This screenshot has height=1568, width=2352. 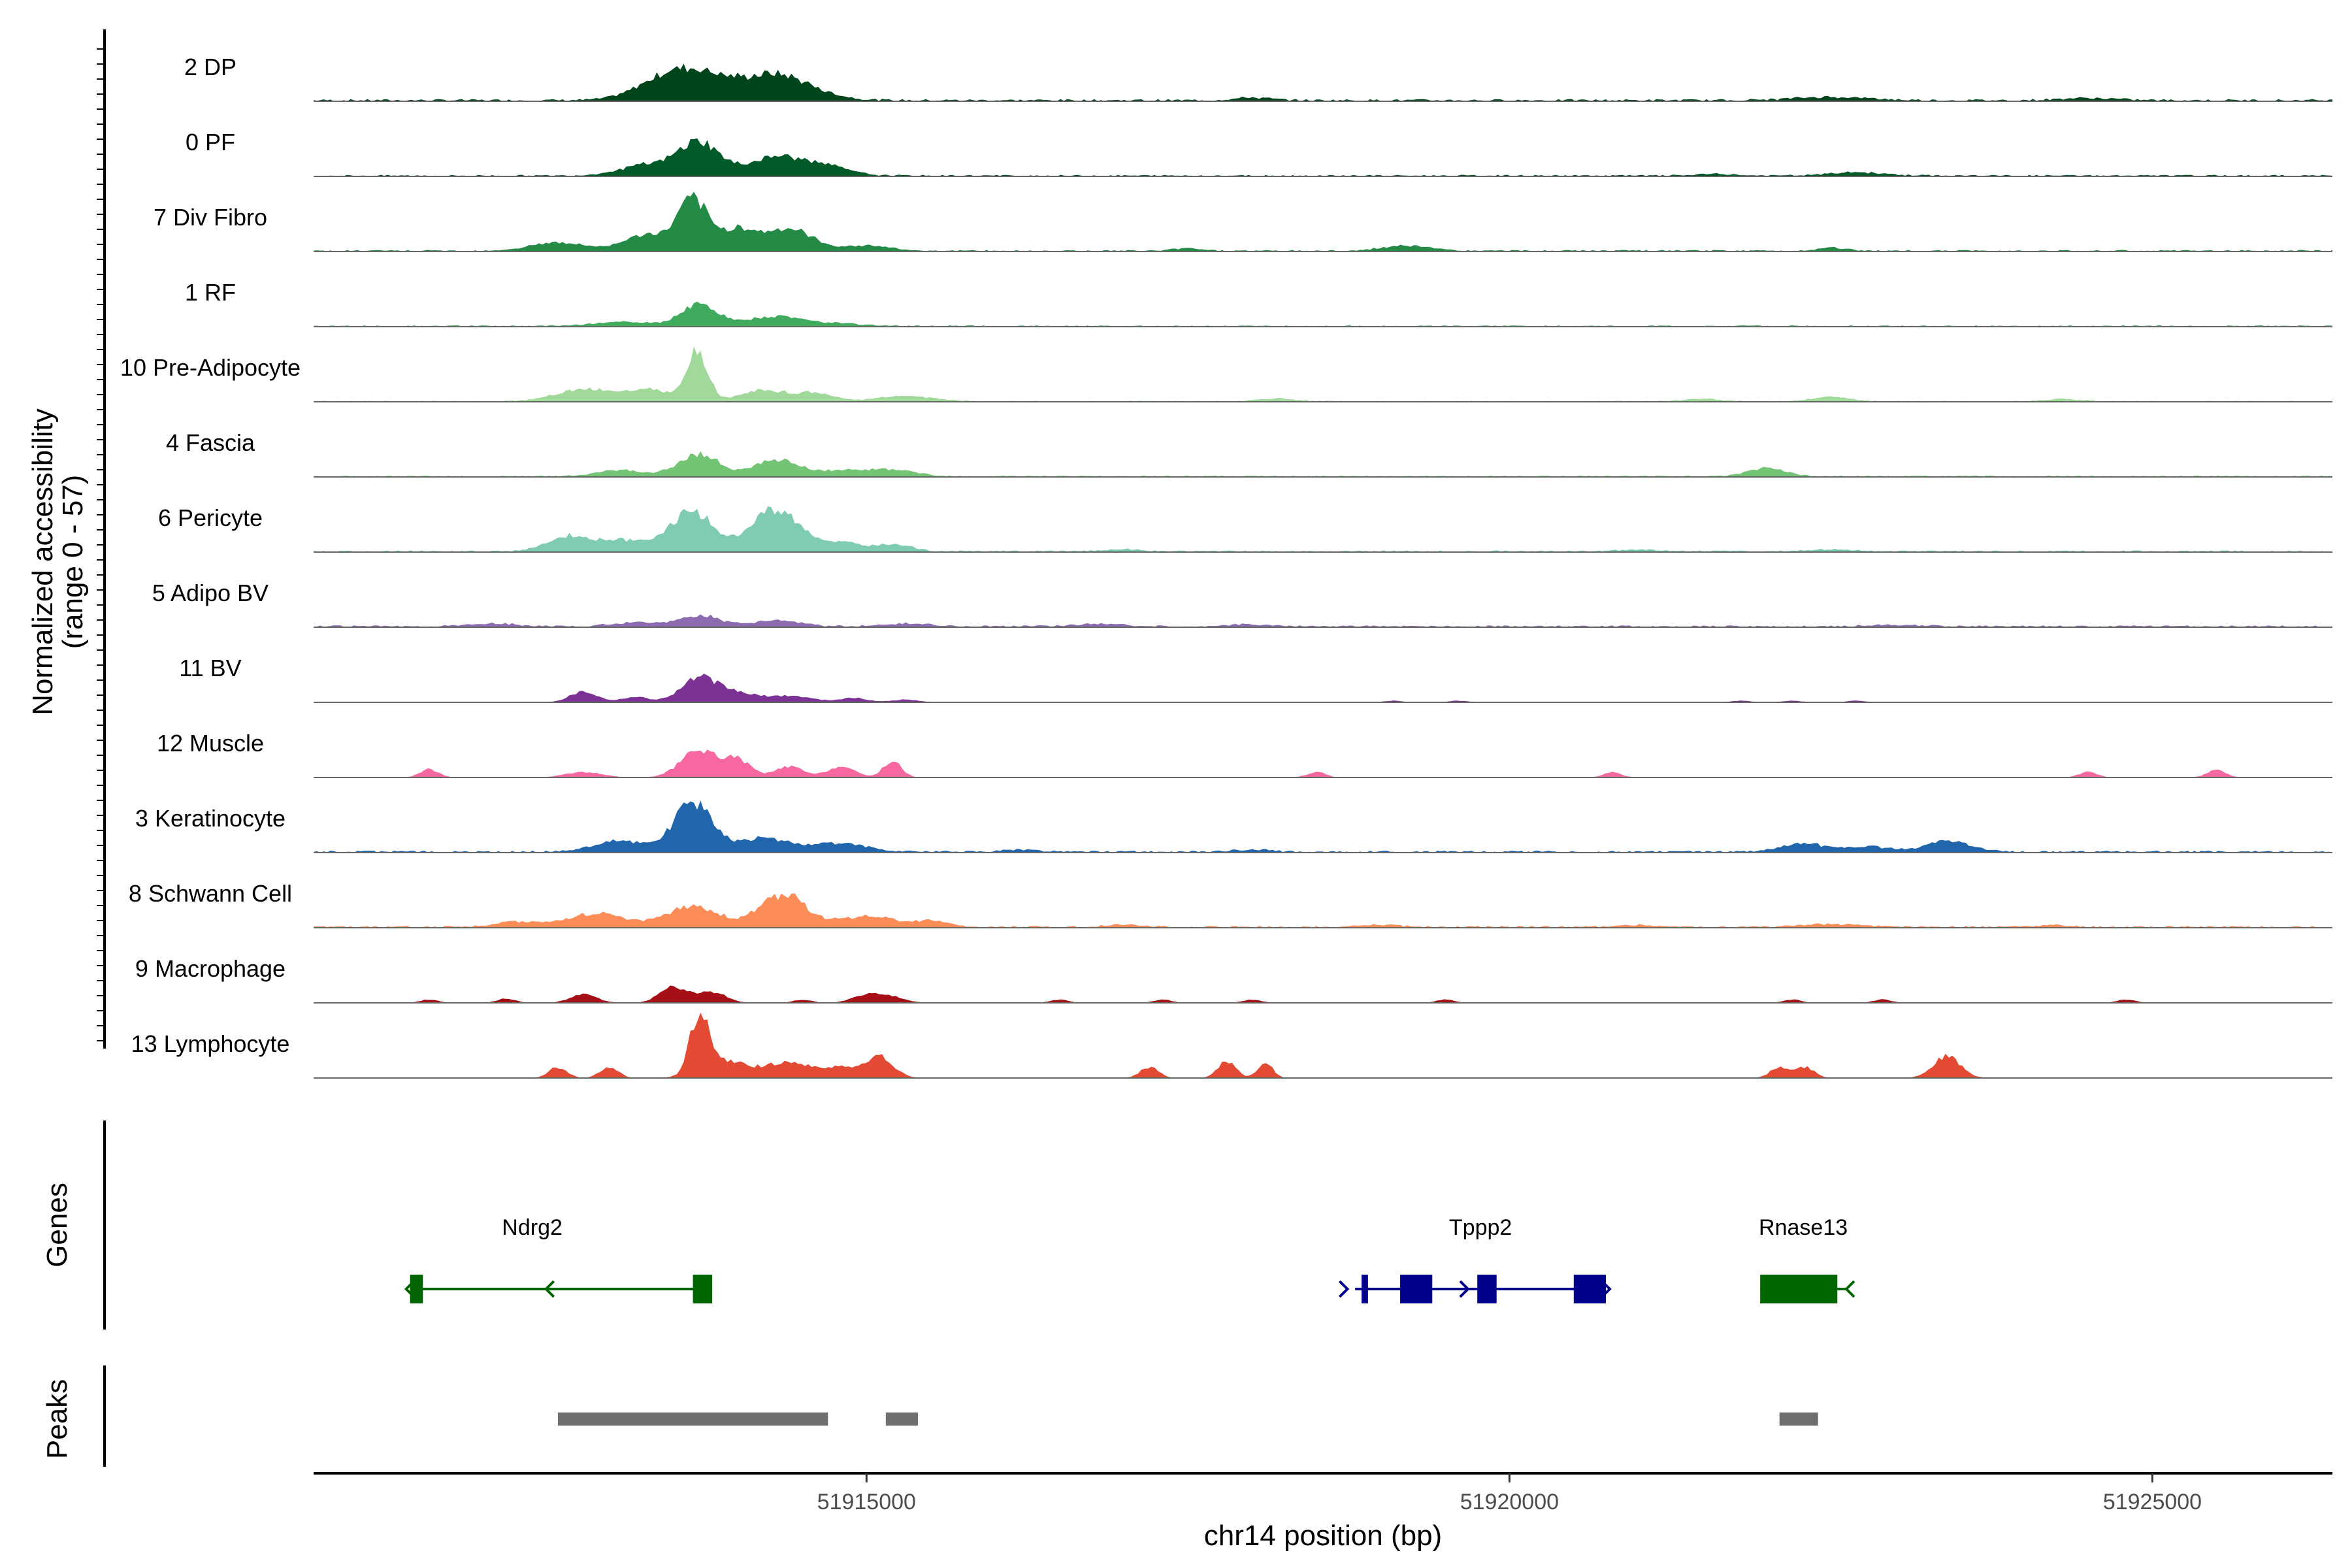 I want to click on gene-rnase13: Rnase13, so click(x=1807, y=1259).